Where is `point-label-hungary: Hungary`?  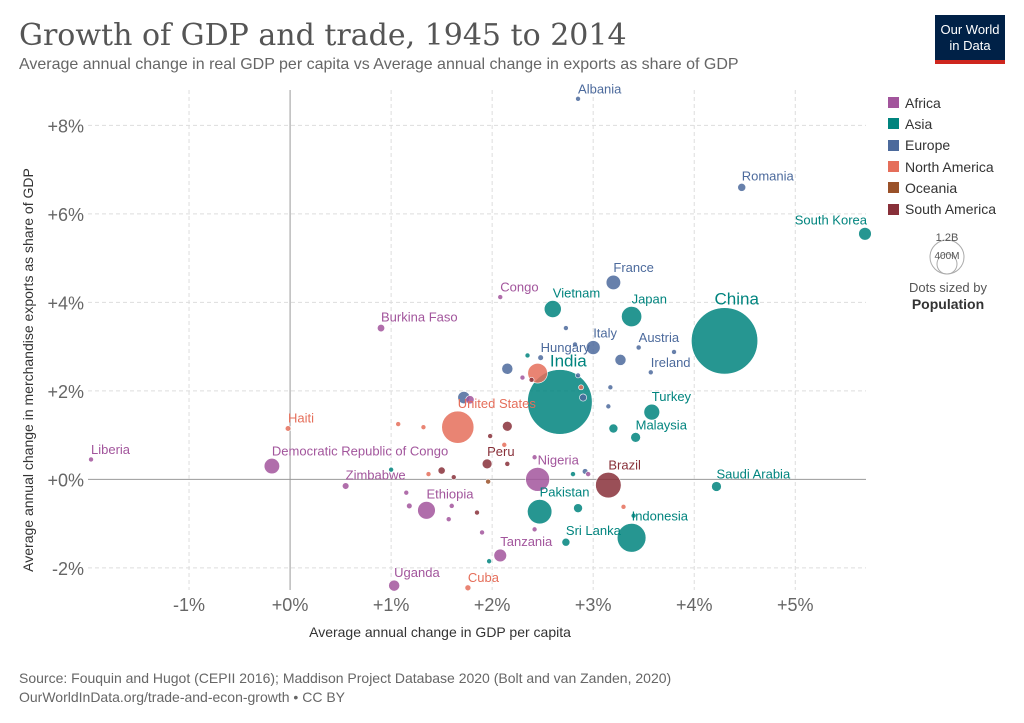 point-label-hungary: Hungary is located at coordinates (566, 347).